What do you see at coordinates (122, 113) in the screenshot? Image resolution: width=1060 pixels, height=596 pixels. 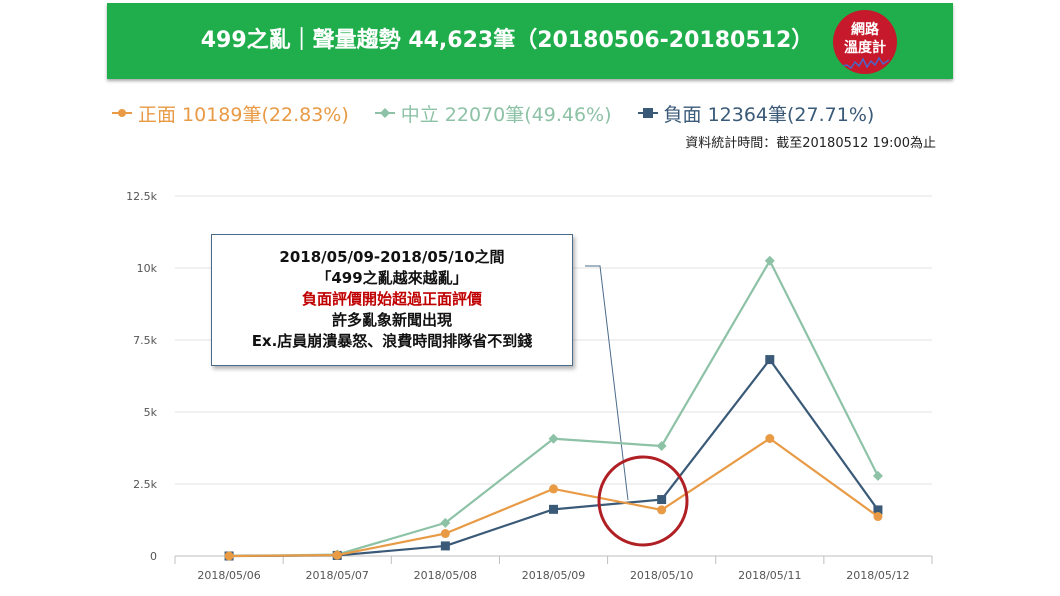 I see `circle-marker-icon` at bounding box center [122, 113].